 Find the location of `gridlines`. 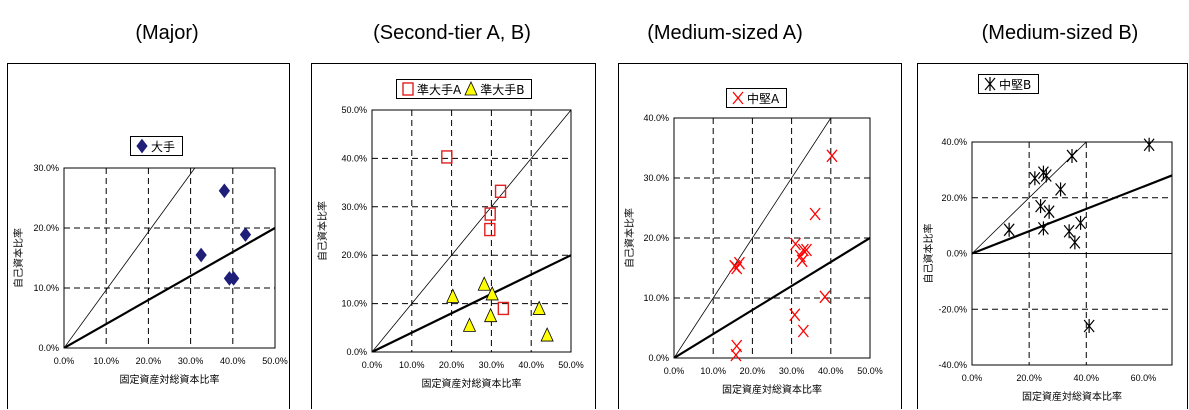

gridlines is located at coordinates (1072, 253).